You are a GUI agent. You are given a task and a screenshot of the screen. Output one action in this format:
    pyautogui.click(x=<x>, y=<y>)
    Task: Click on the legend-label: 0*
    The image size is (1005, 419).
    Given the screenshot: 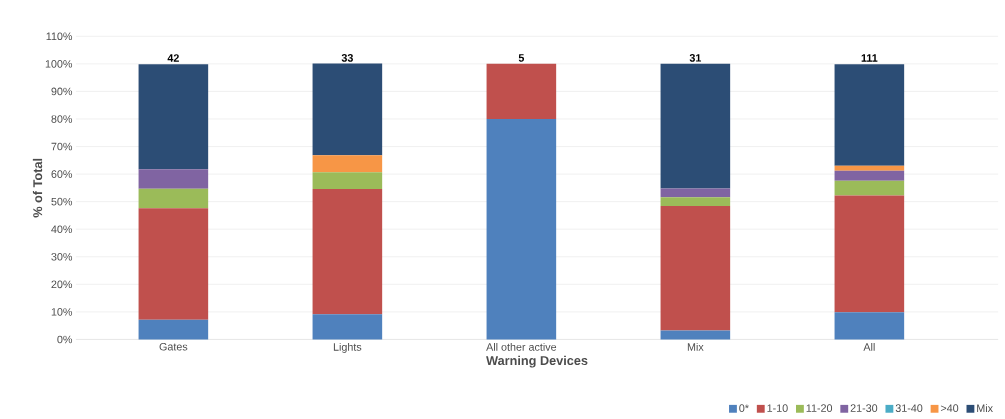 What is the action you would take?
    pyautogui.click(x=744, y=408)
    